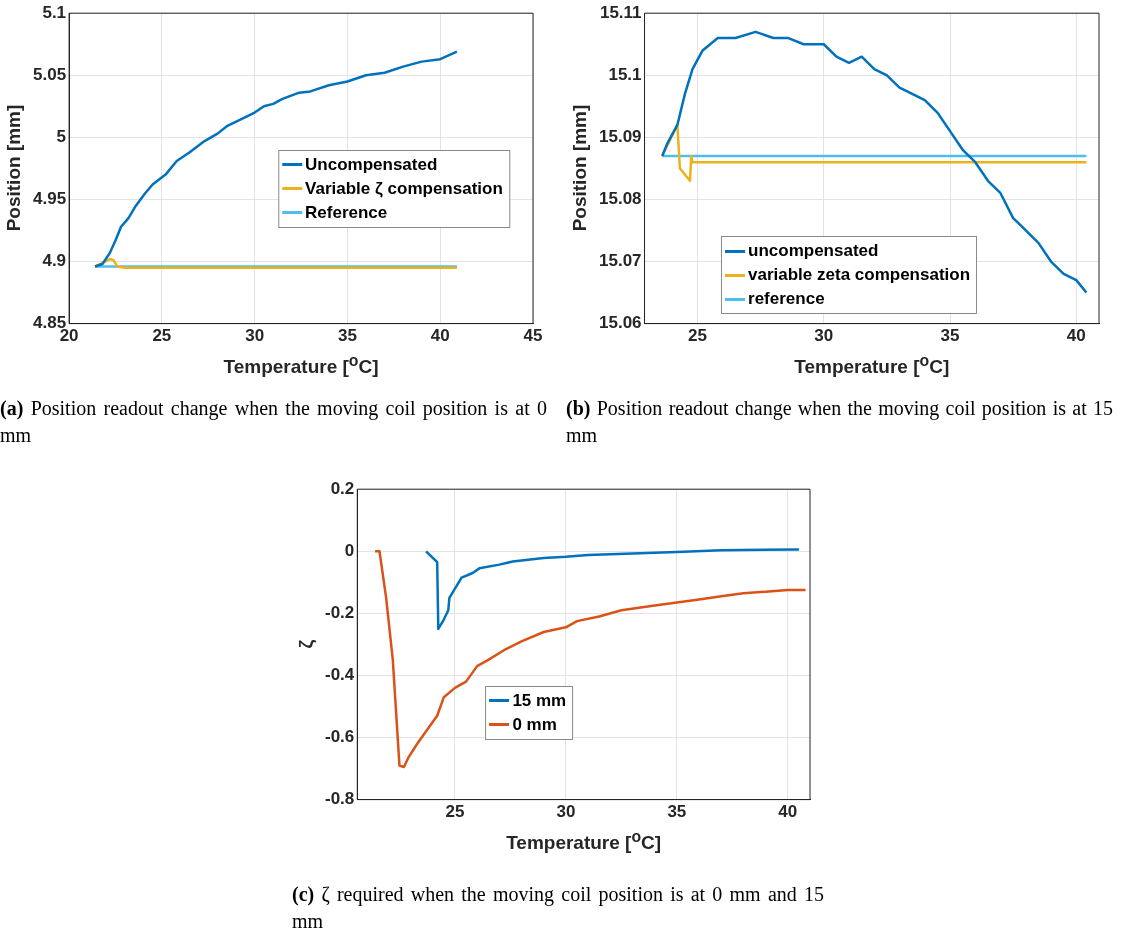  What do you see at coordinates (620, 323) in the screenshot?
I see `y-tick-label: 15.06` at bounding box center [620, 323].